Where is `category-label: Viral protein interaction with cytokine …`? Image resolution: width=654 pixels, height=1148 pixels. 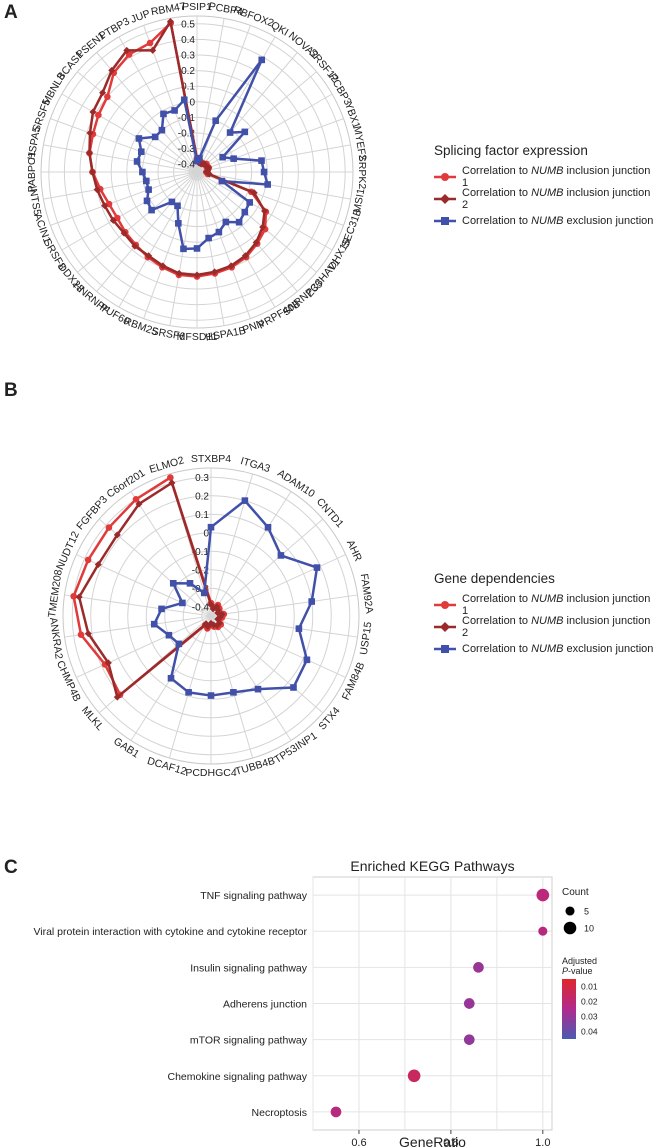
category-label: Viral protein interaction with cytokine … is located at coordinates (170, 932).